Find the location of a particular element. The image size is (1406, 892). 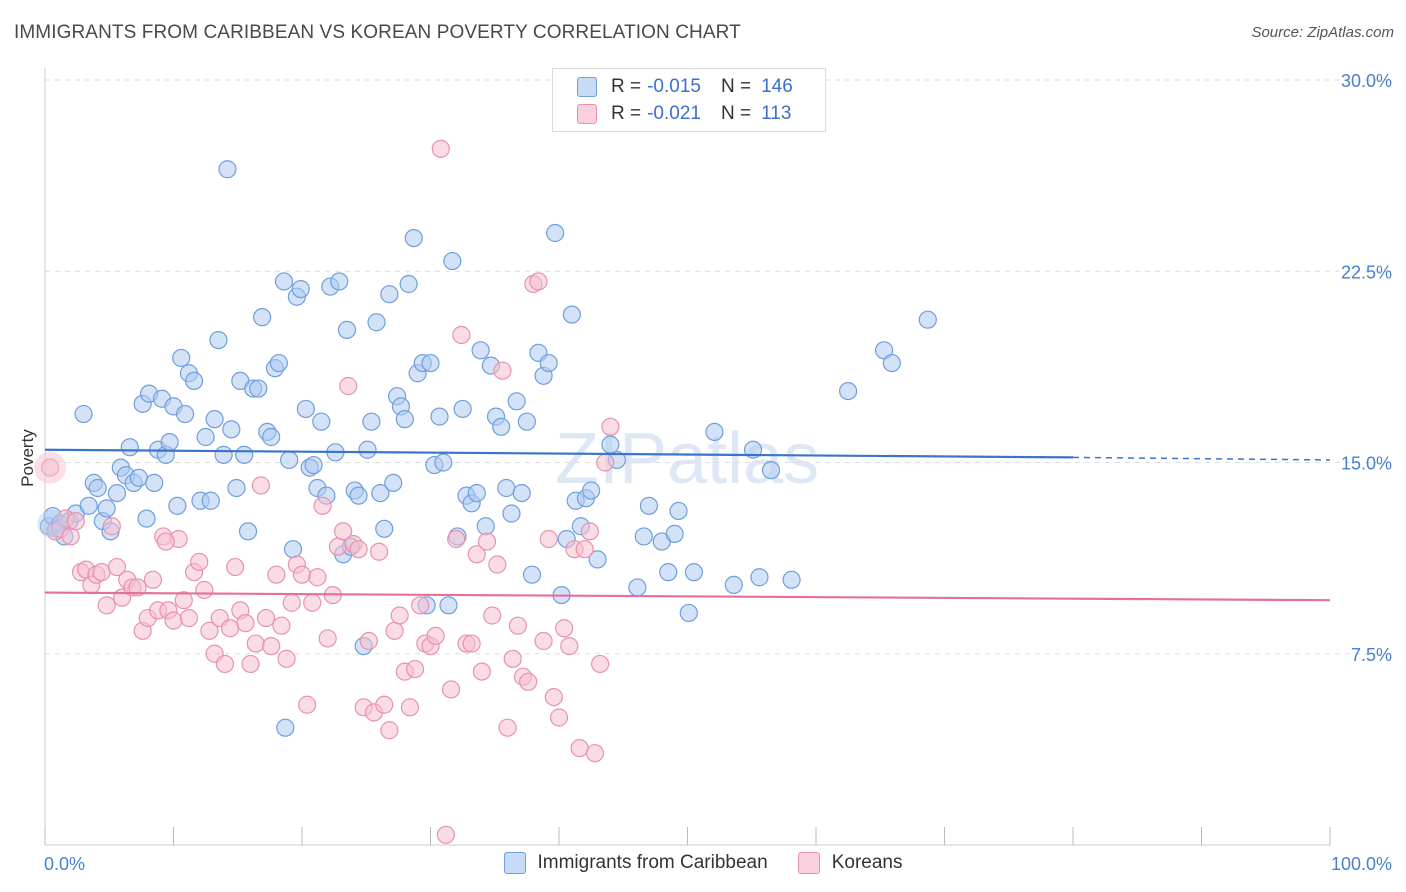

source-label: Source: ZipAtlas.com is located at coordinates (1322, 32).